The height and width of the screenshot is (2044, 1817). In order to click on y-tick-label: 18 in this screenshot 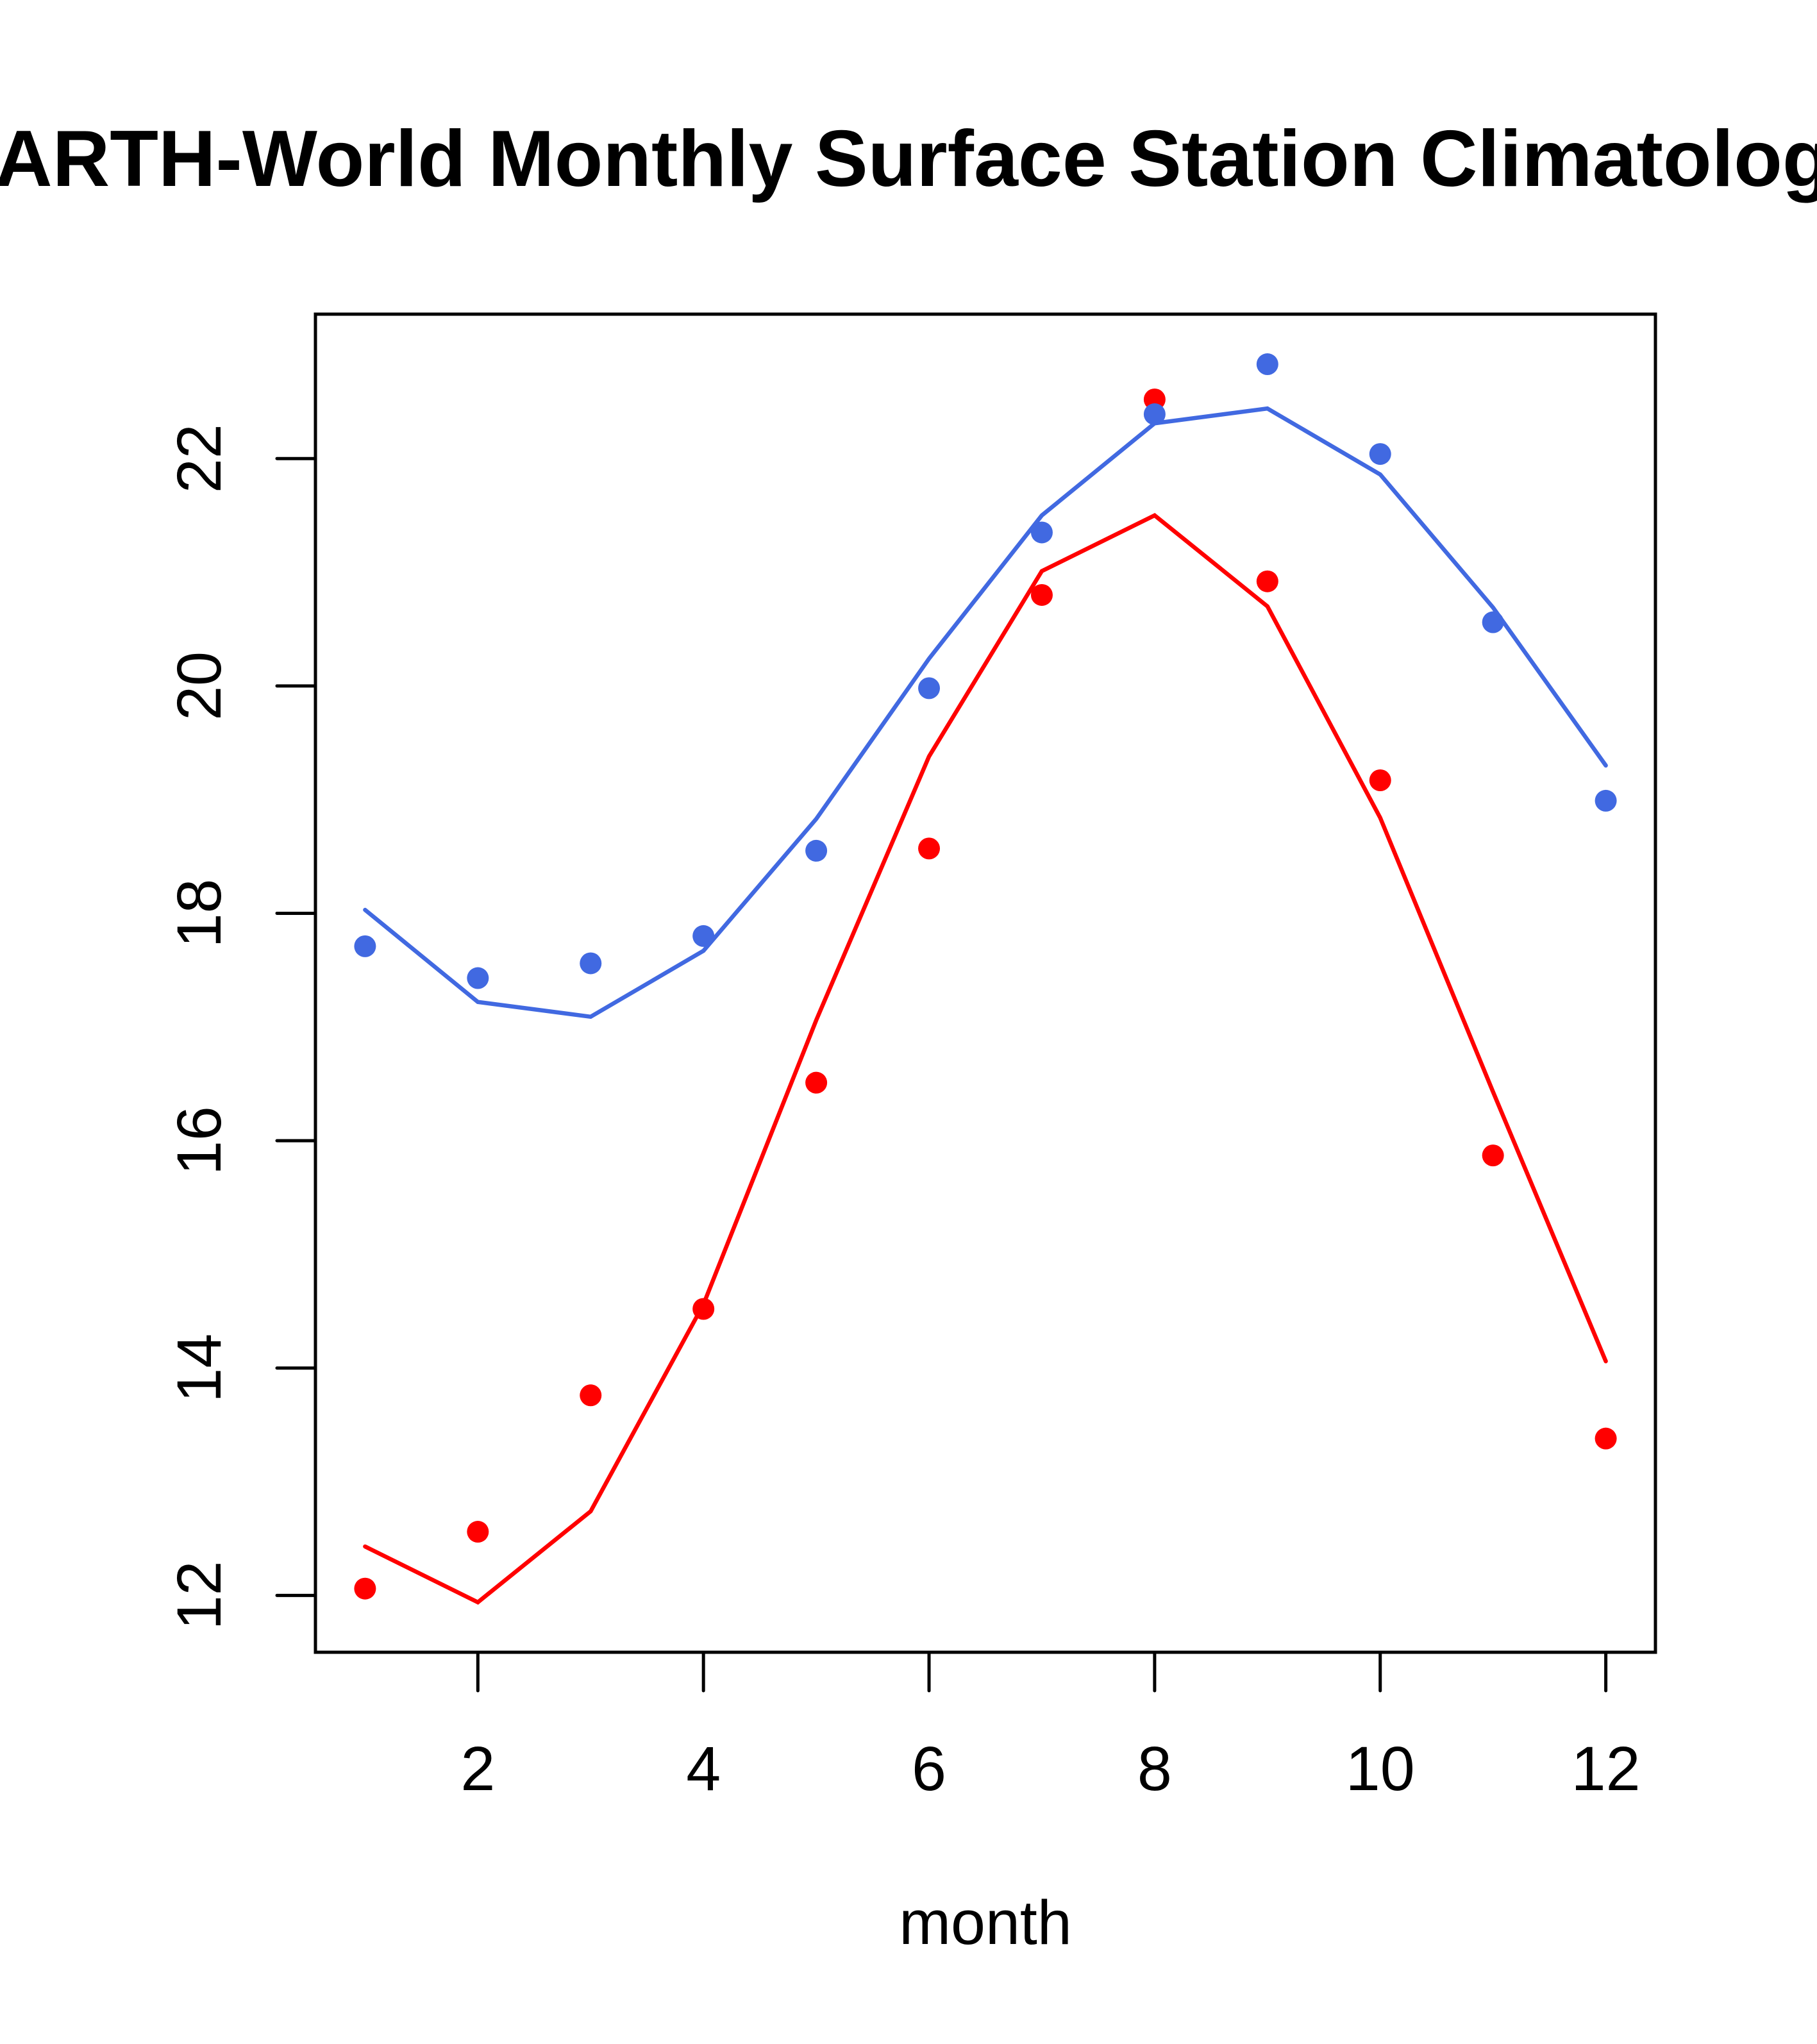, I will do `click(199, 913)`.